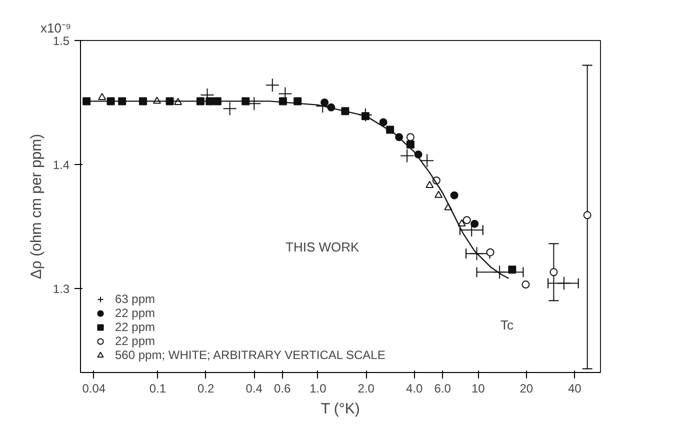 The image size is (689, 438). Describe the element at coordinates (61, 289) in the screenshot. I see `y-tick-label: 1.3` at that location.